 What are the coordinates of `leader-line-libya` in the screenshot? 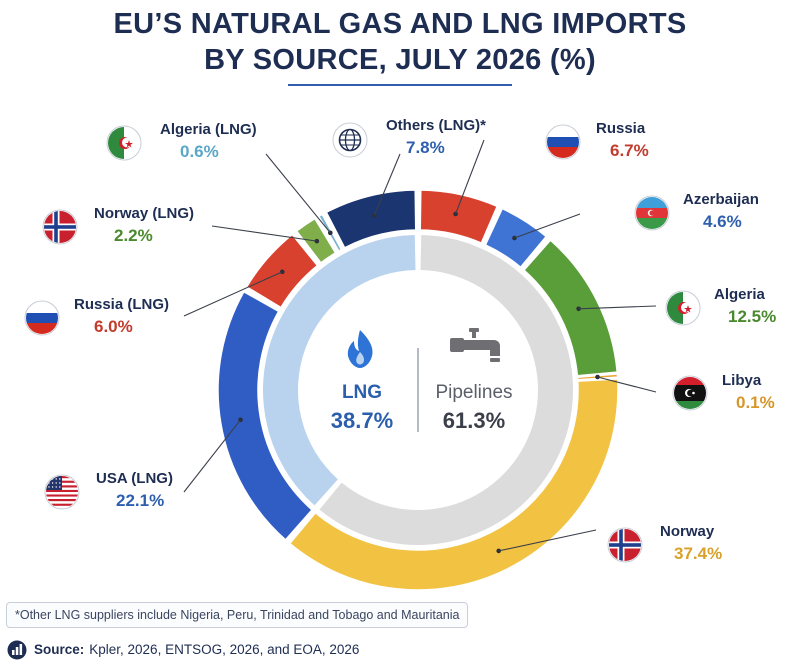 It's located at (627, 384).